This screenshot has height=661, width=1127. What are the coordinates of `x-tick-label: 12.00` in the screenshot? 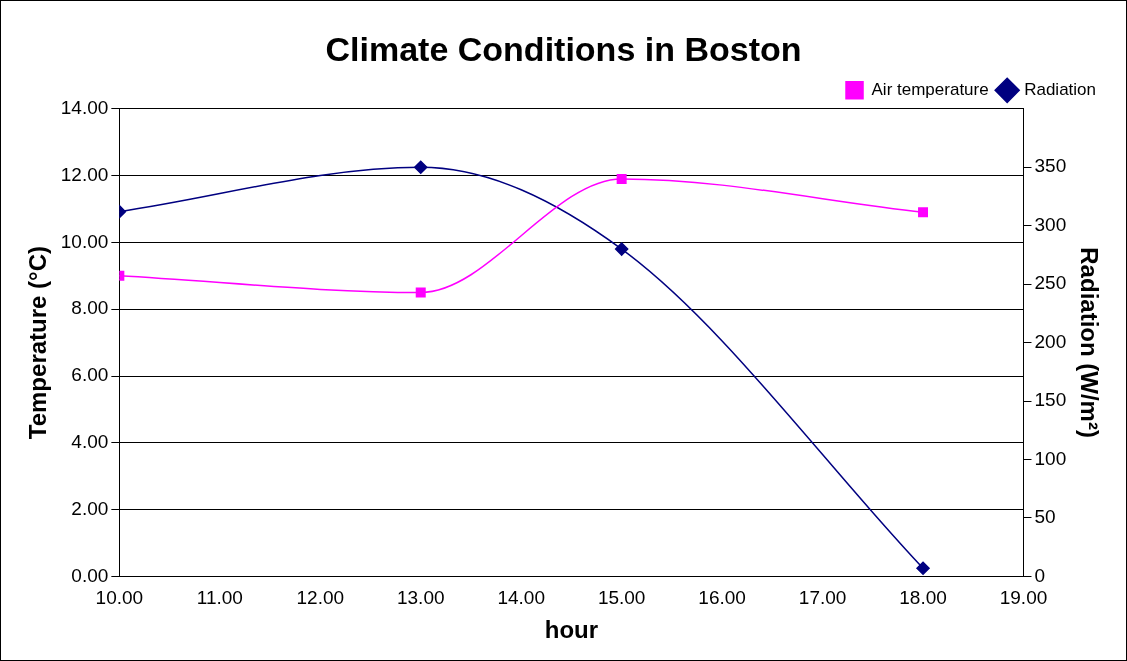 It's located at (320, 598).